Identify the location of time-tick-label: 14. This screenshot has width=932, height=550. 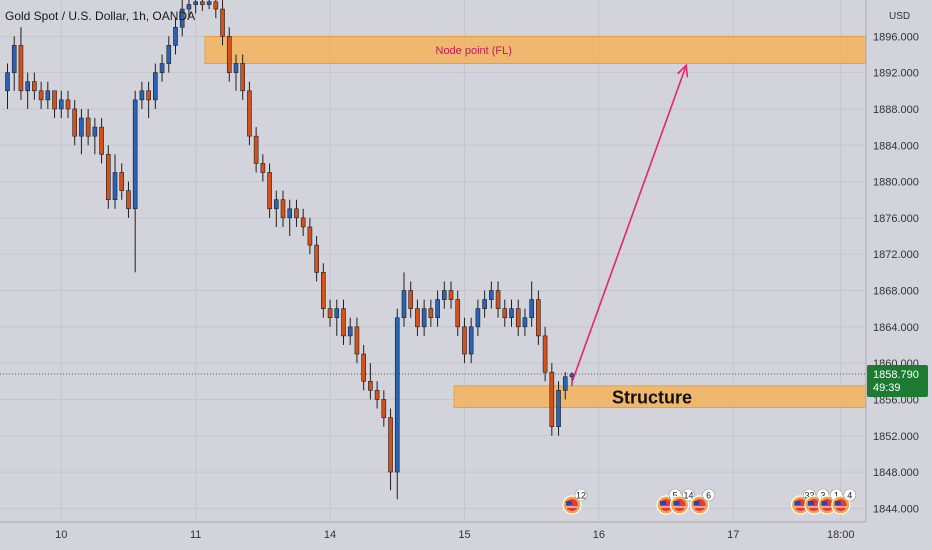
(330, 535).